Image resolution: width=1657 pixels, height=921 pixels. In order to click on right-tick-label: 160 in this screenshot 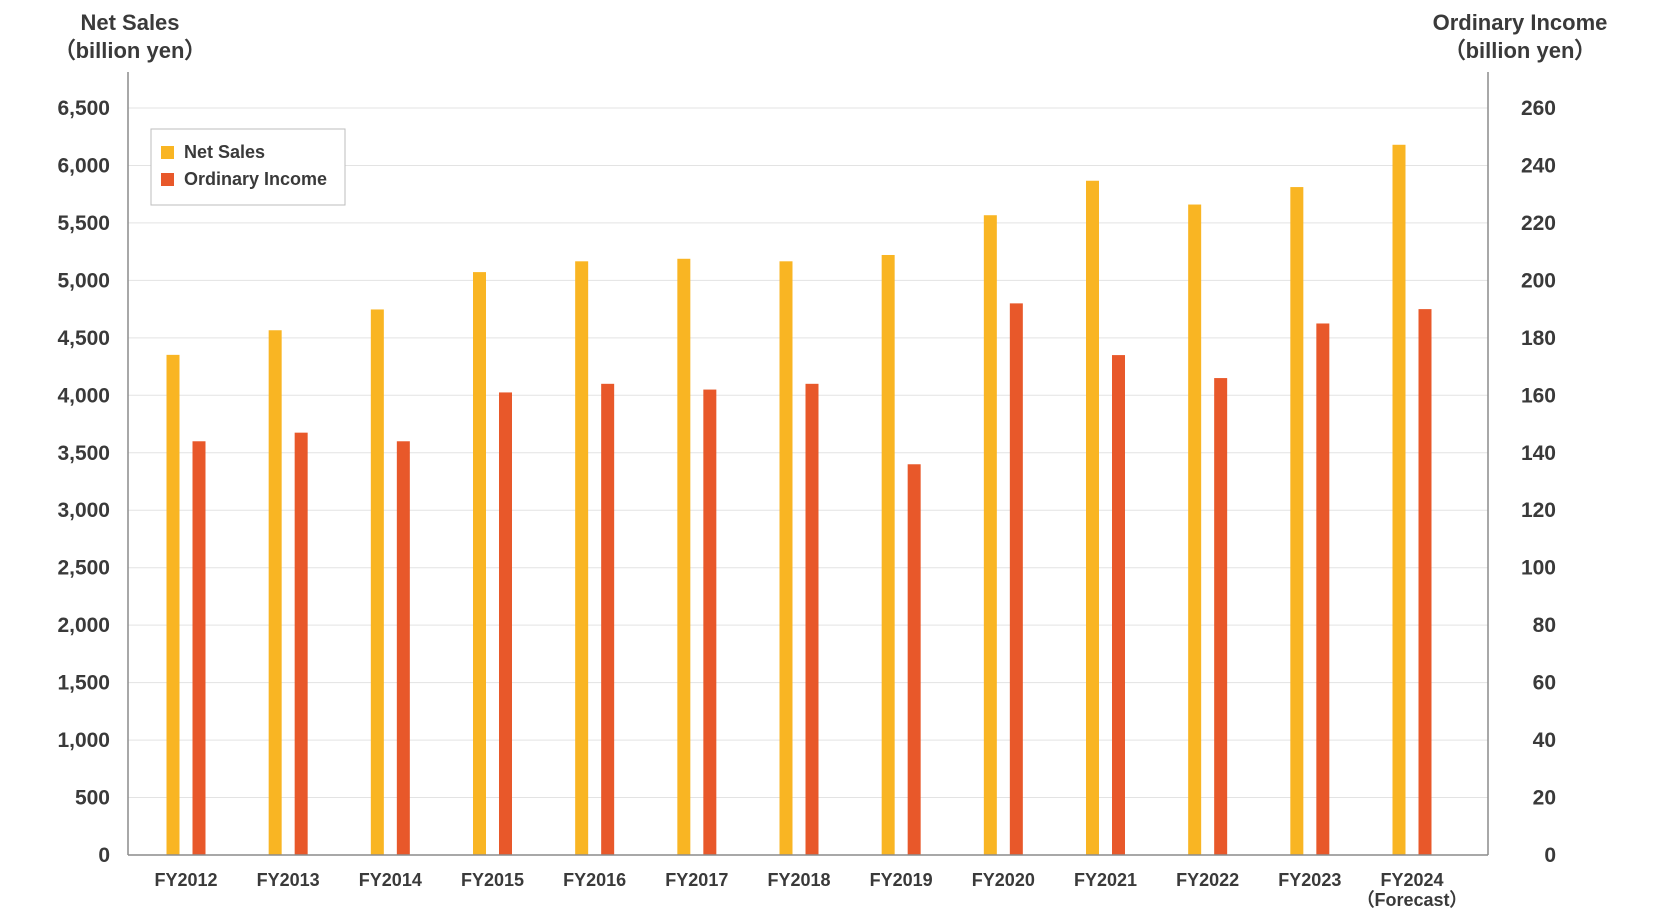, I will do `click(1538, 395)`.